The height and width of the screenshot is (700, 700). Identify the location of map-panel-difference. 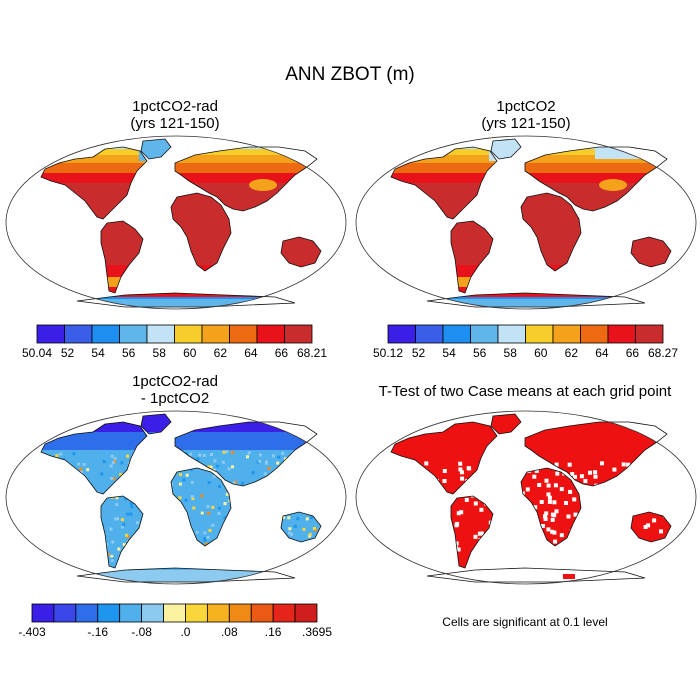
(176, 497).